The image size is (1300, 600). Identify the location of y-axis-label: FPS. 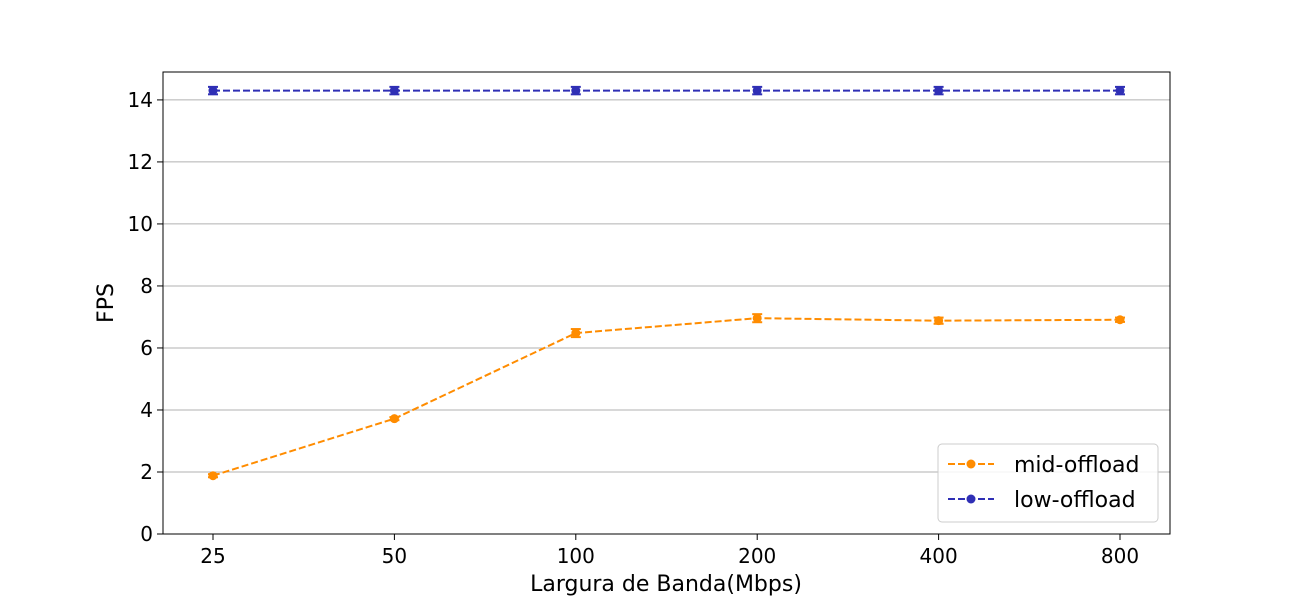
(106, 303).